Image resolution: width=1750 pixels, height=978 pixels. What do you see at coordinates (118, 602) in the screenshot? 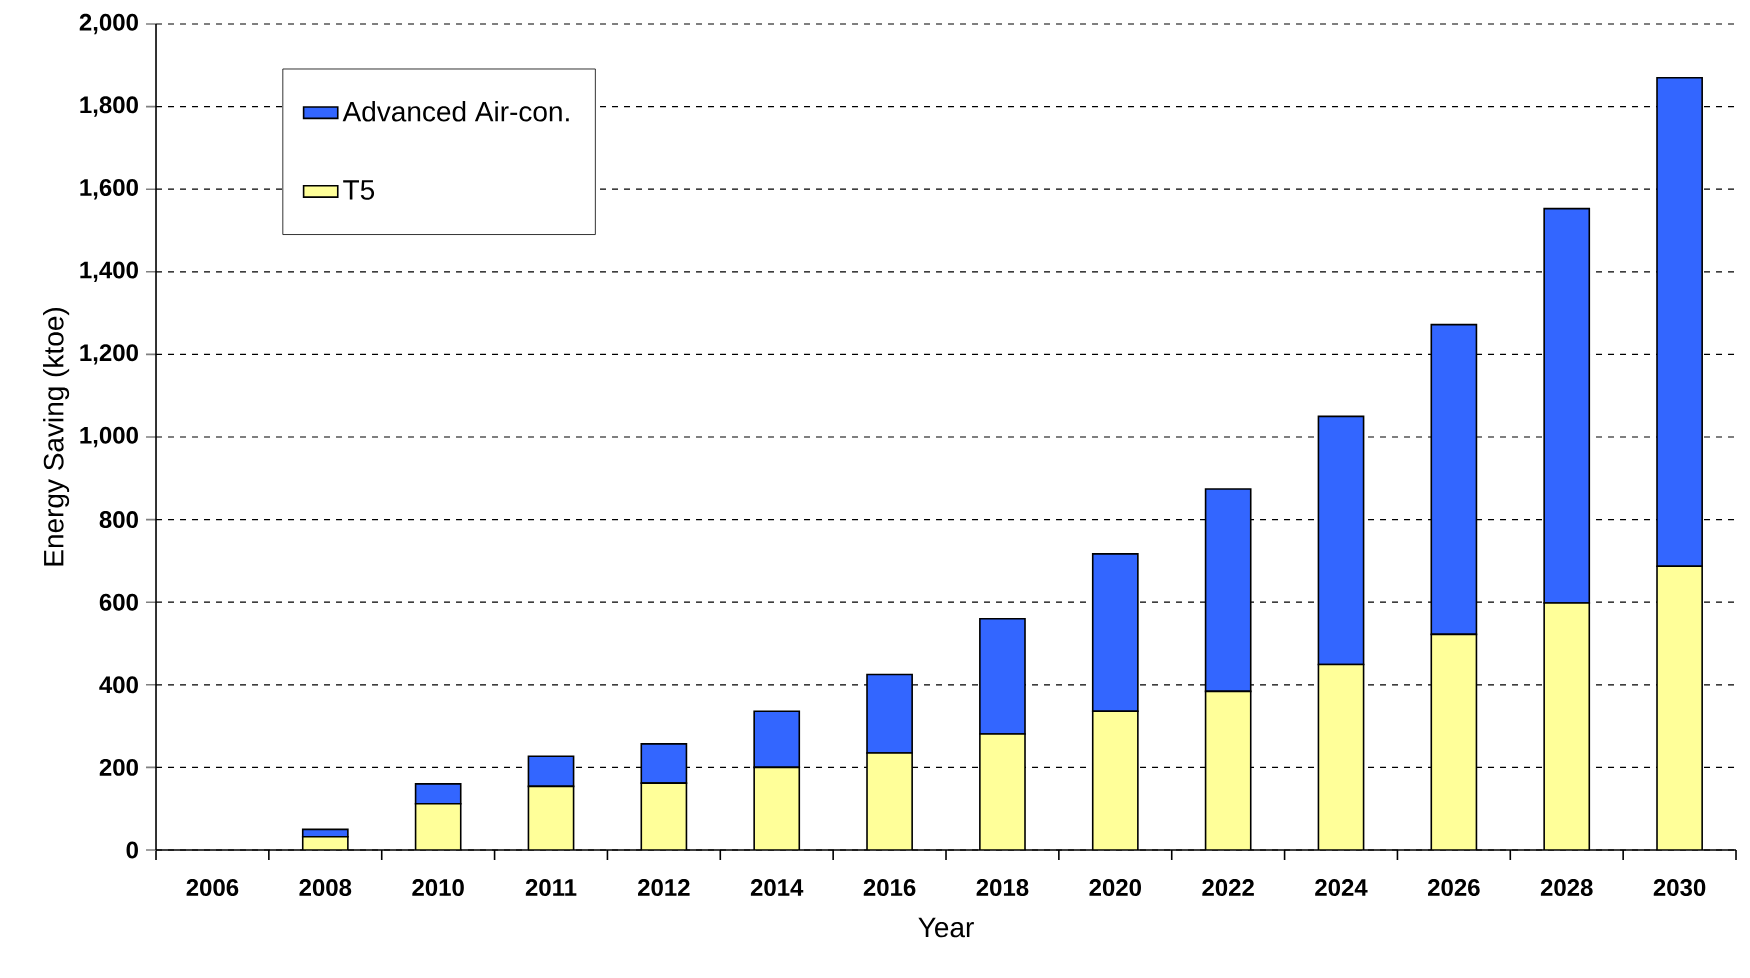
I see `y-tick-label: 600` at bounding box center [118, 602].